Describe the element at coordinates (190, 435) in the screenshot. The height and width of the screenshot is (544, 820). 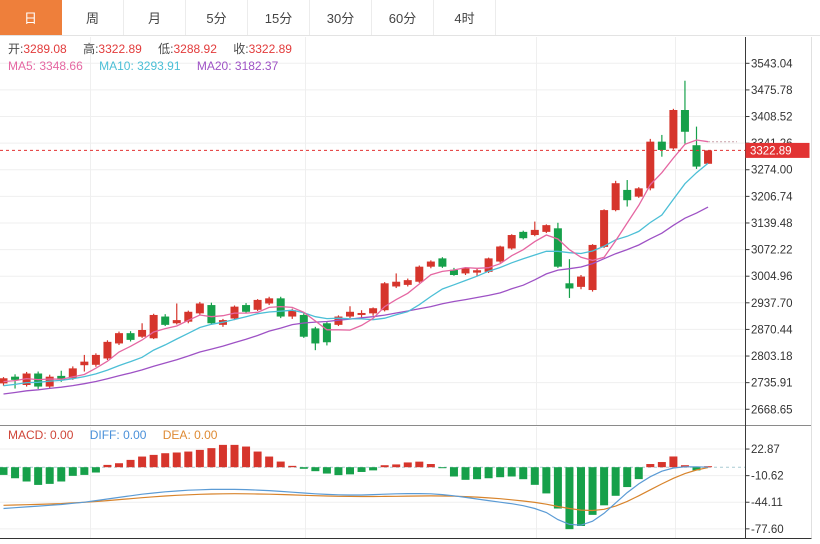
I see `dea-value: DEA: 0.00` at that location.